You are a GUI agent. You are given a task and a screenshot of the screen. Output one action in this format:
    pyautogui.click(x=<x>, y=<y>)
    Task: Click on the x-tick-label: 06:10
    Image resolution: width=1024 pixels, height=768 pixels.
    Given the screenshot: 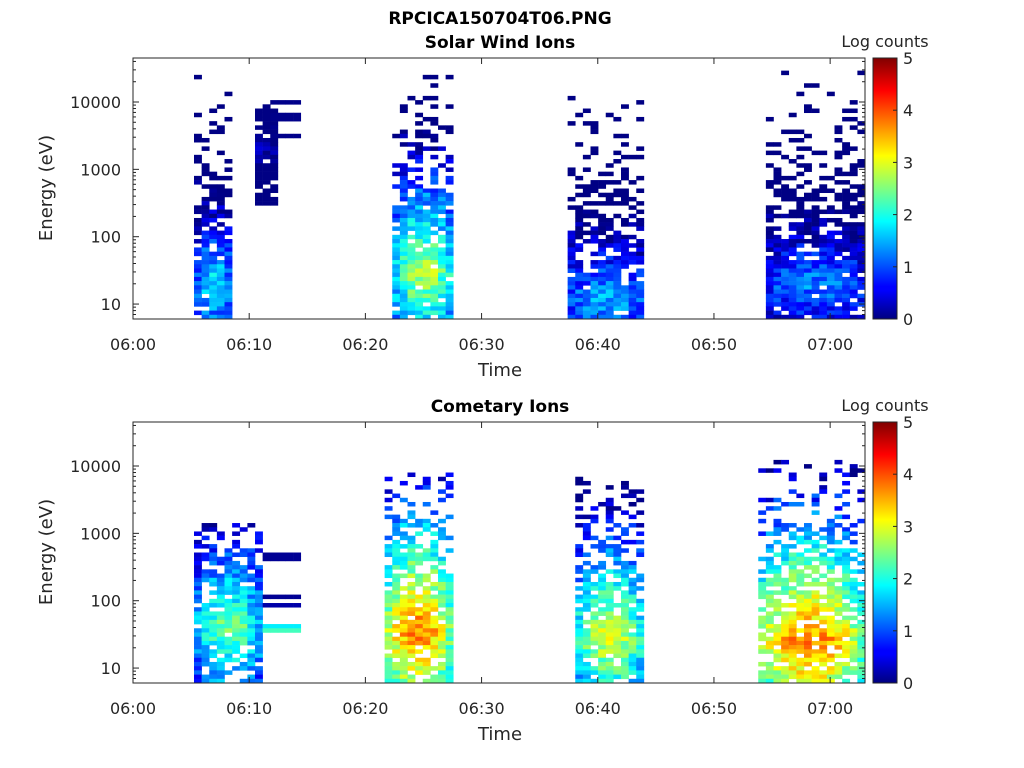 What is the action you would take?
    pyautogui.click(x=249, y=344)
    